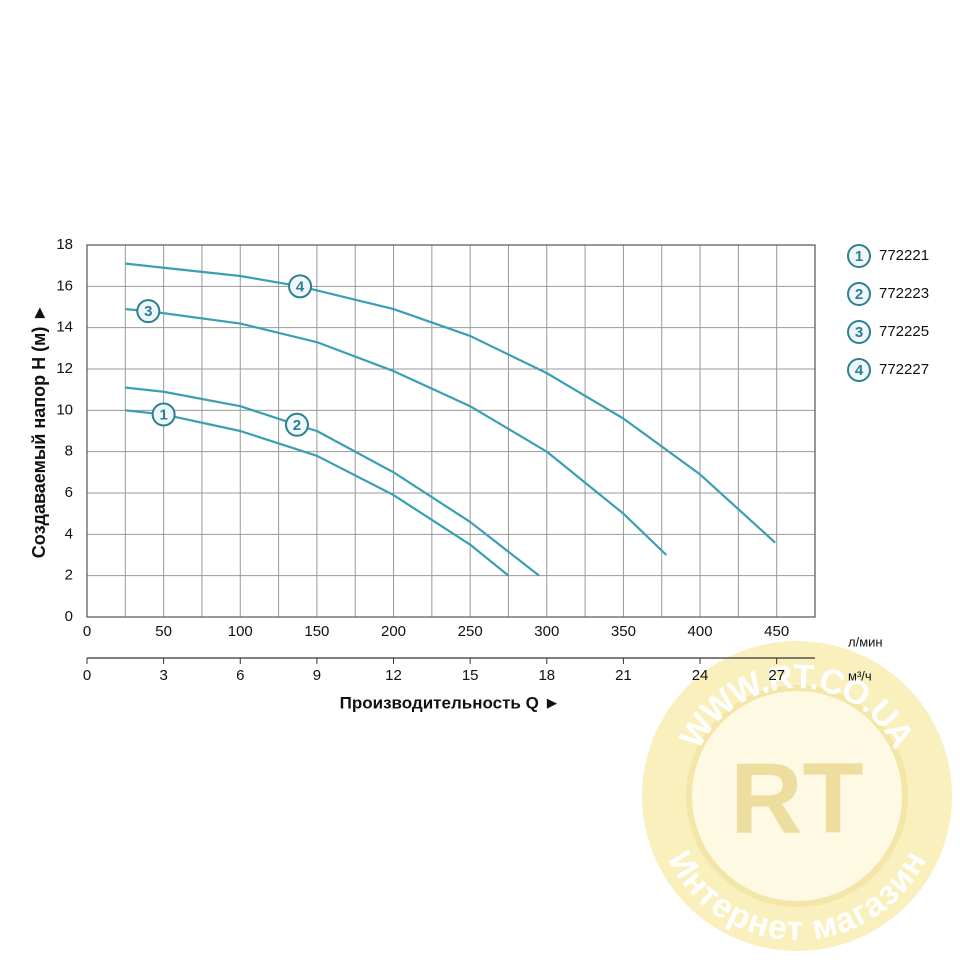 This screenshot has height=965, width=960. I want to click on x-tick-label: 300, so click(546, 631).